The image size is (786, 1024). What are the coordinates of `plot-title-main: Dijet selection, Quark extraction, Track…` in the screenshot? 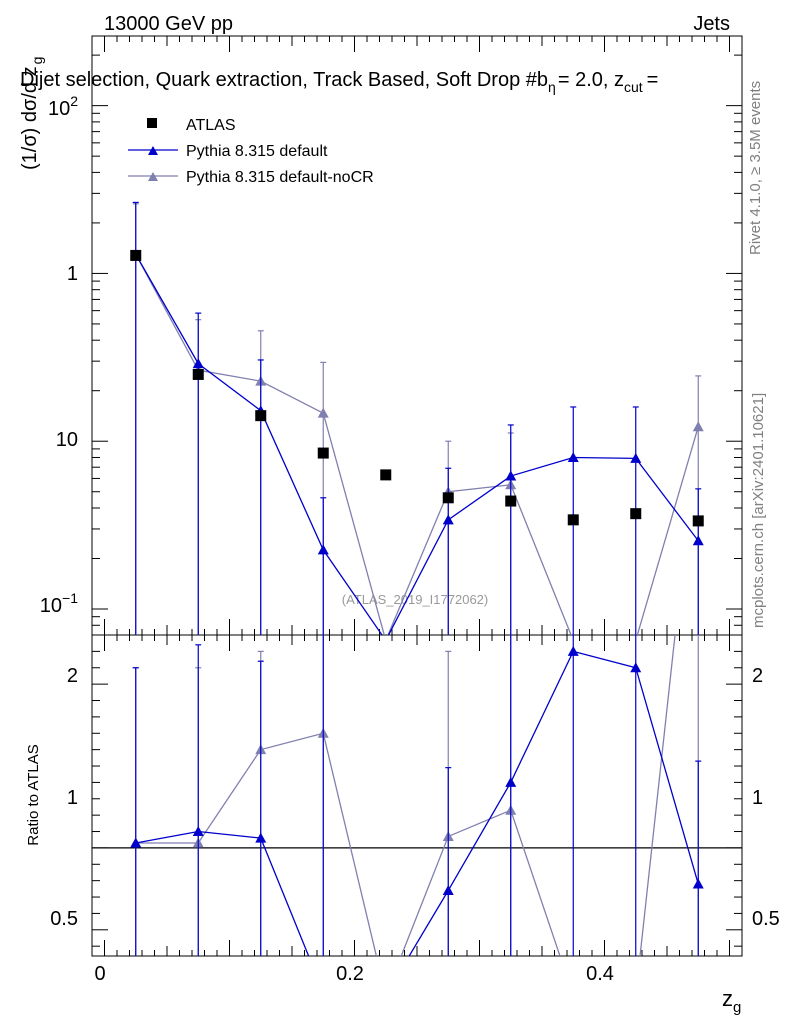 It's located at (284, 80).